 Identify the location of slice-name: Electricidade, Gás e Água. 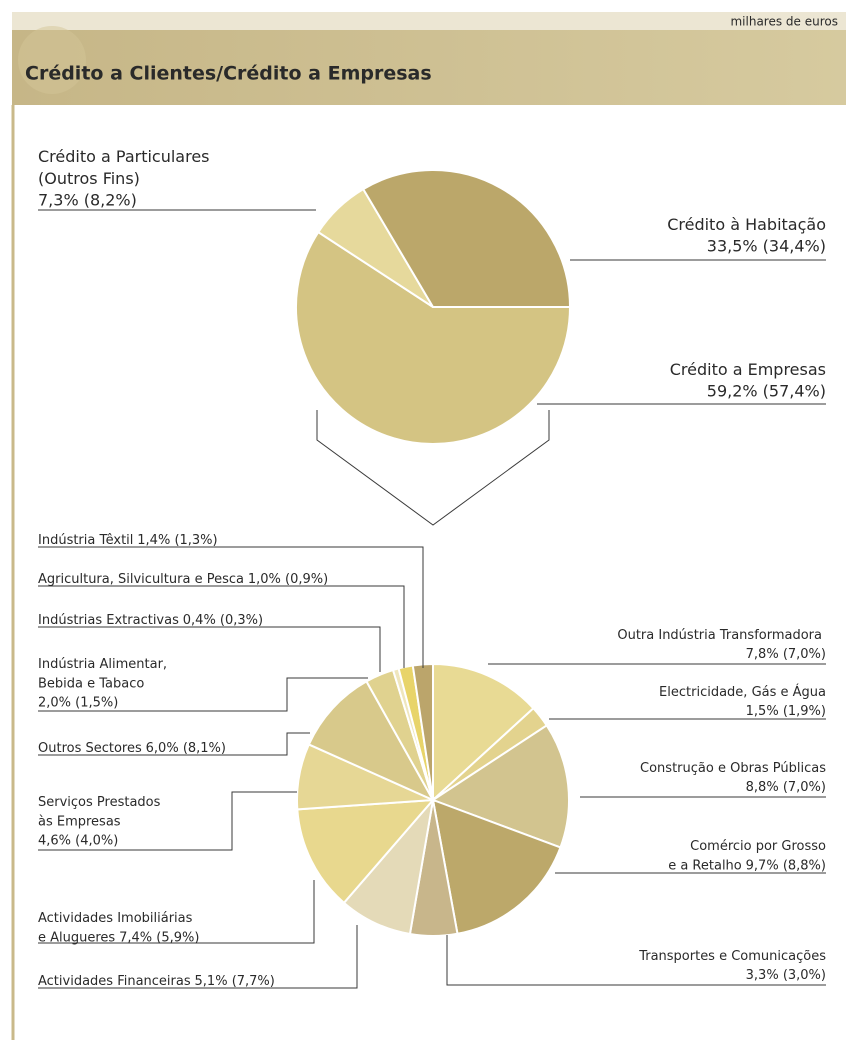
(742, 692).